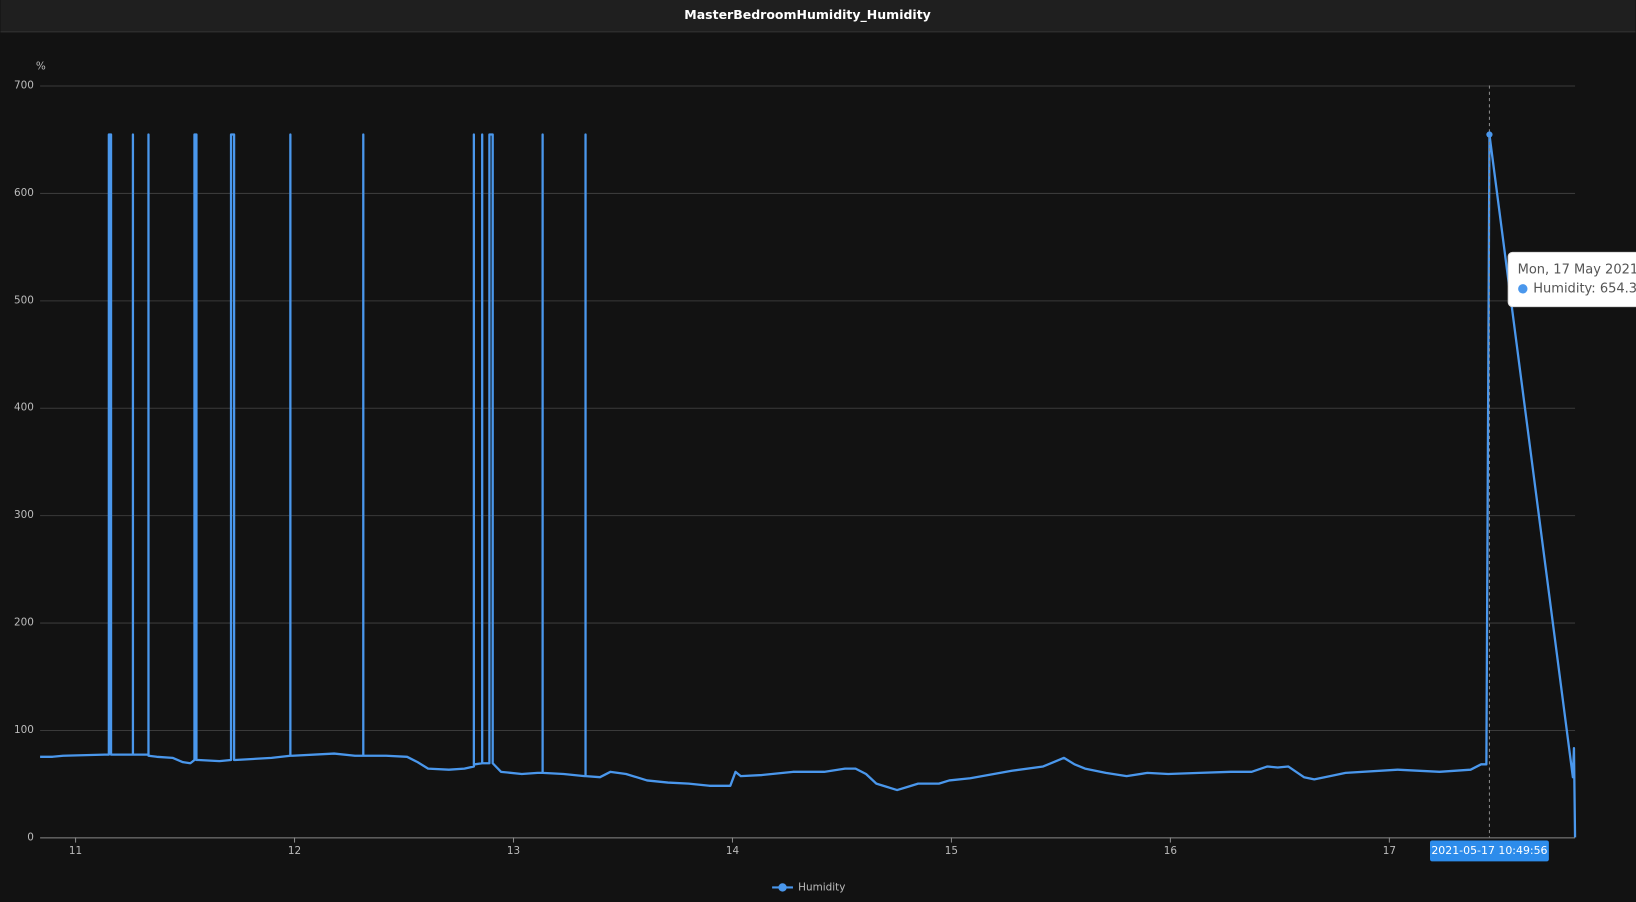 Image resolution: width=1636 pixels, height=902 pixels. Describe the element at coordinates (41, 67) in the screenshot. I see `y-unit: %` at that location.